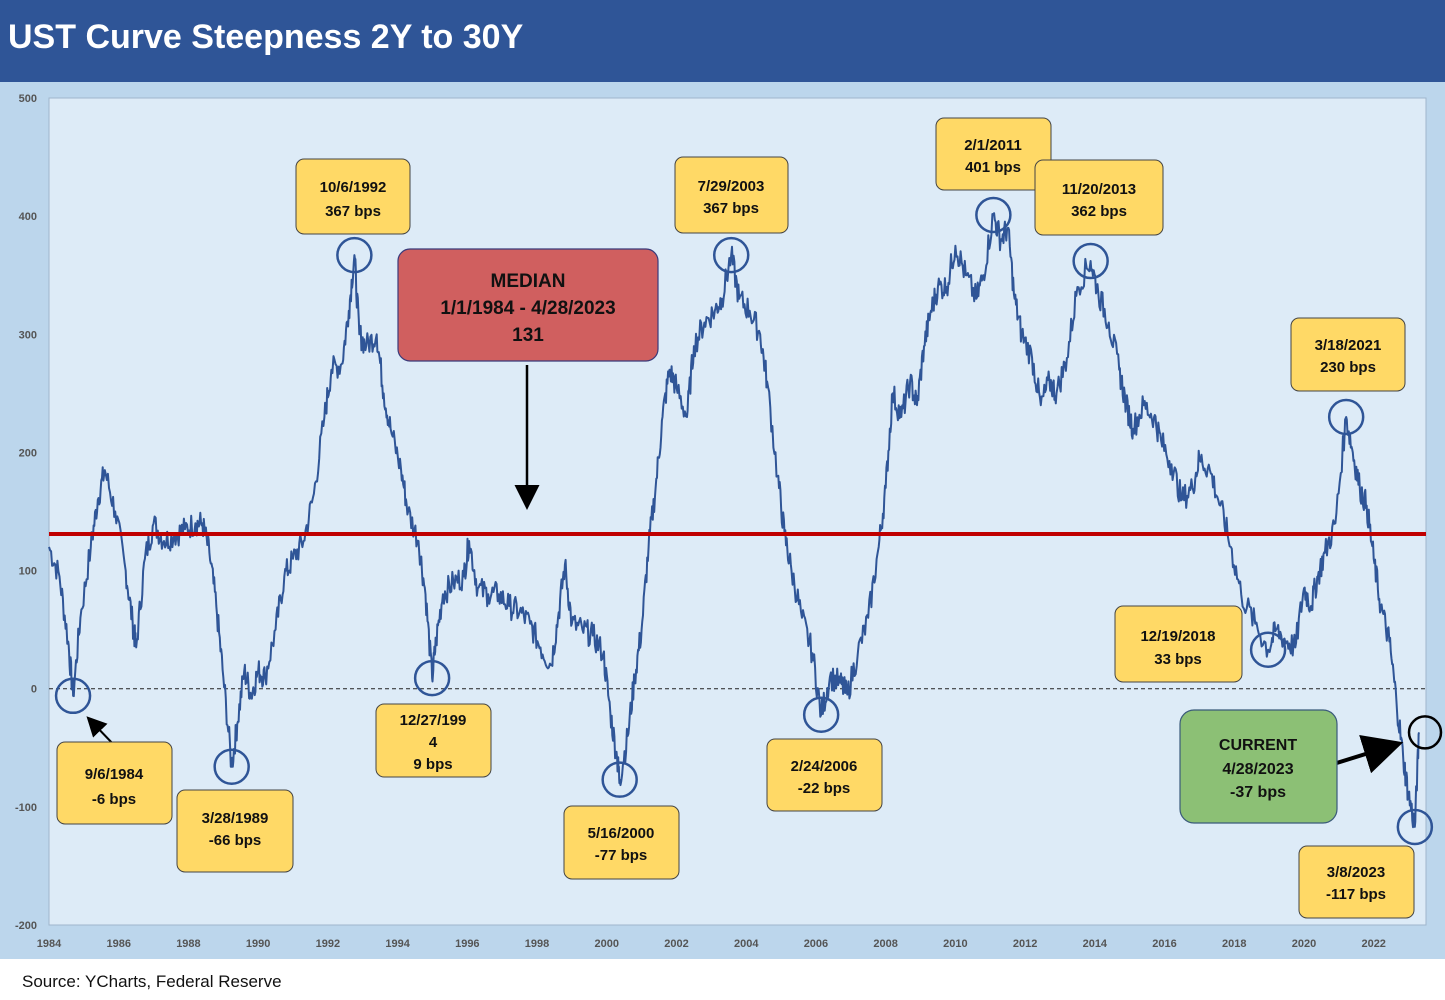 The height and width of the screenshot is (1000, 1445). Describe the element at coordinates (118, 944) in the screenshot. I see `x-tick-label: 1986` at that location.